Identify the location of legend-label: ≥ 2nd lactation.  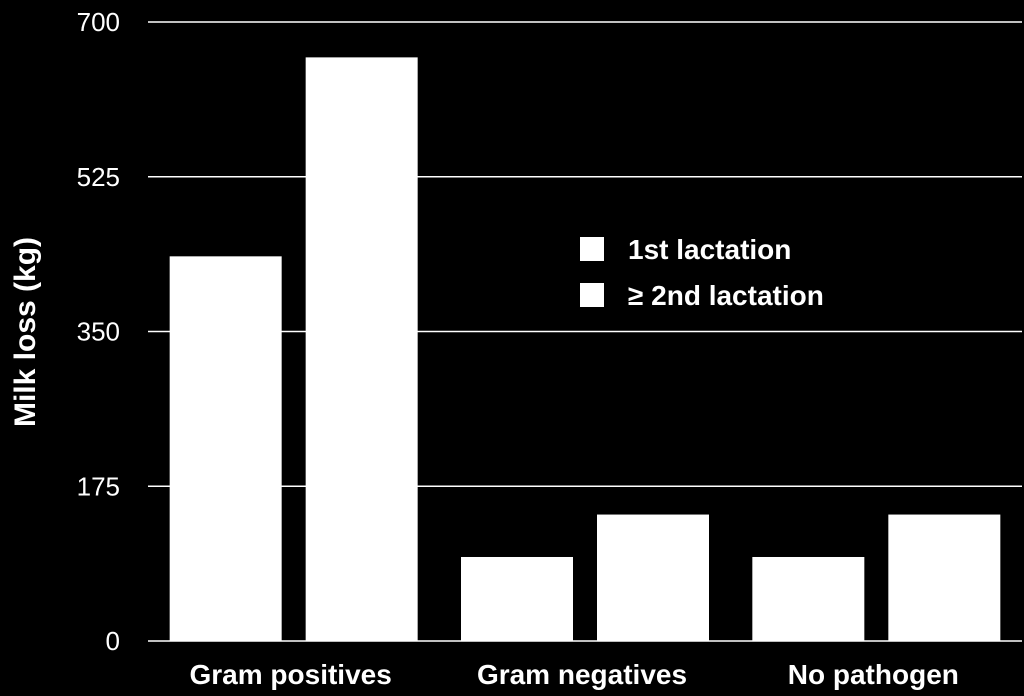
(726, 295).